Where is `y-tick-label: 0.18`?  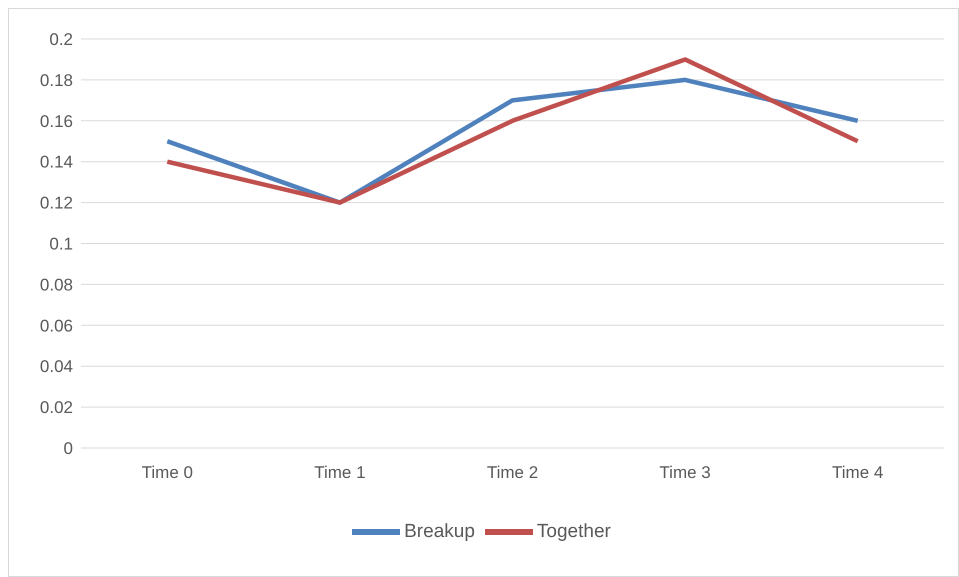 y-tick-label: 0.18 is located at coordinates (56, 80).